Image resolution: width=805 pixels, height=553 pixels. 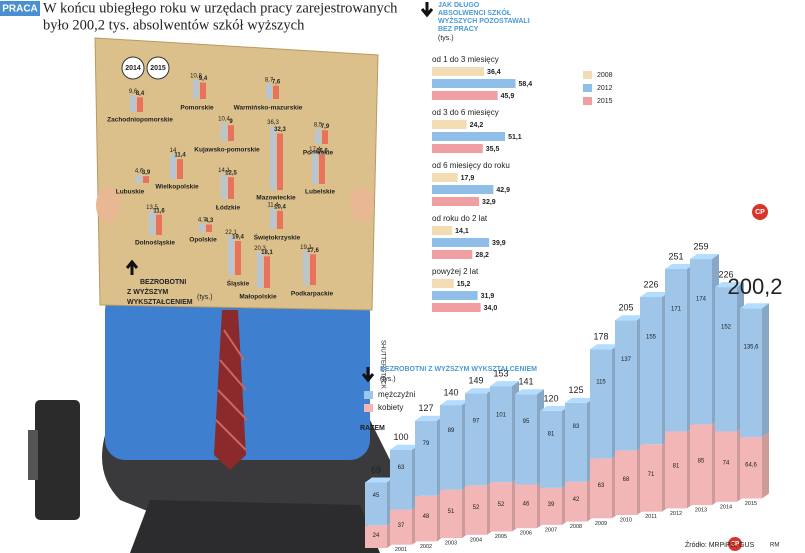 What do you see at coordinates (228, 208) in the screenshot?
I see `region-label: Łódzkie` at bounding box center [228, 208].